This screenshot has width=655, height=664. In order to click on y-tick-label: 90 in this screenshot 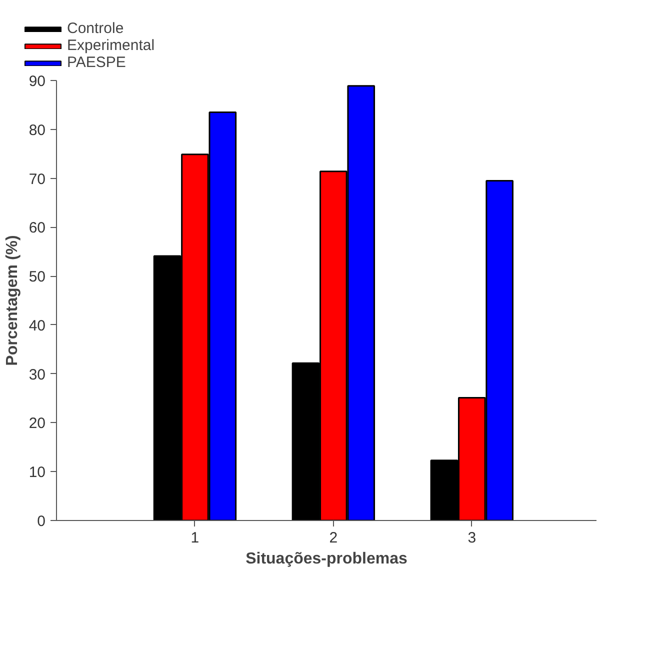, I will do `click(37, 81)`.